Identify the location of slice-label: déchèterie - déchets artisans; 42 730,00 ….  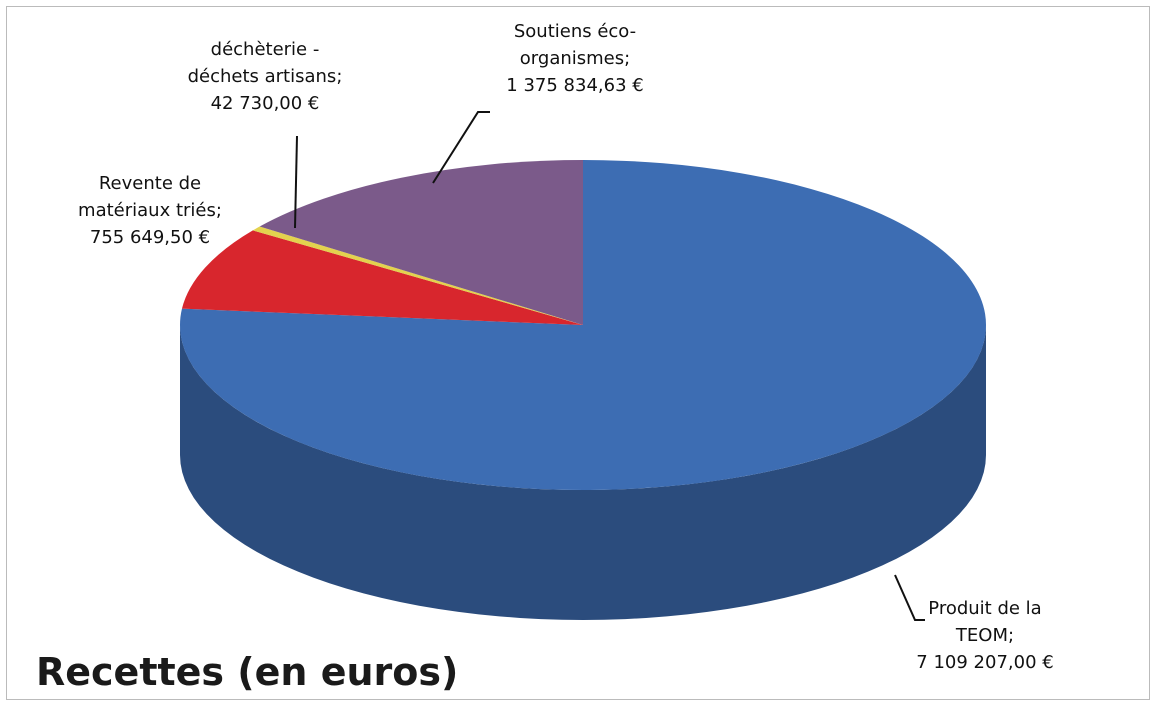
(265, 76).